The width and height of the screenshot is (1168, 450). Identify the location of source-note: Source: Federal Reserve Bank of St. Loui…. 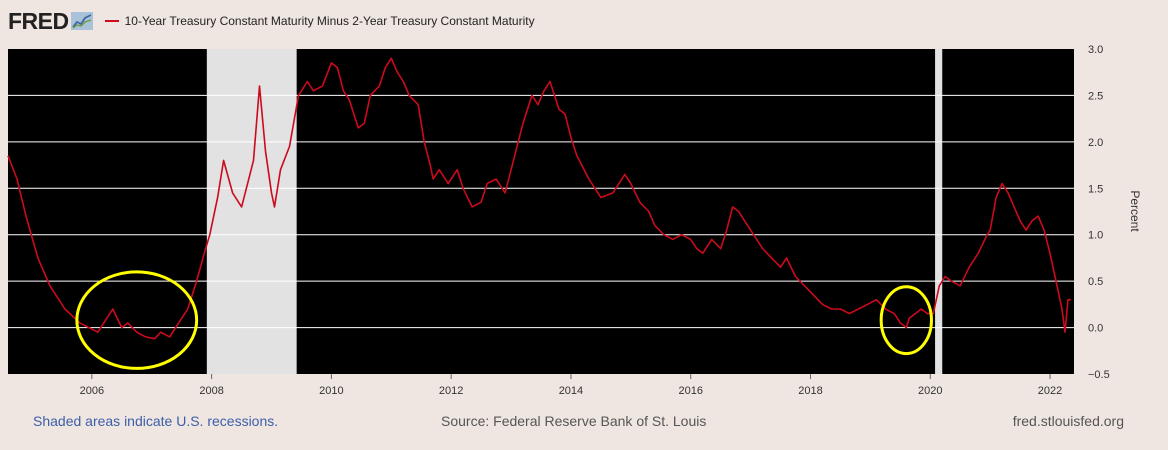
(574, 421).